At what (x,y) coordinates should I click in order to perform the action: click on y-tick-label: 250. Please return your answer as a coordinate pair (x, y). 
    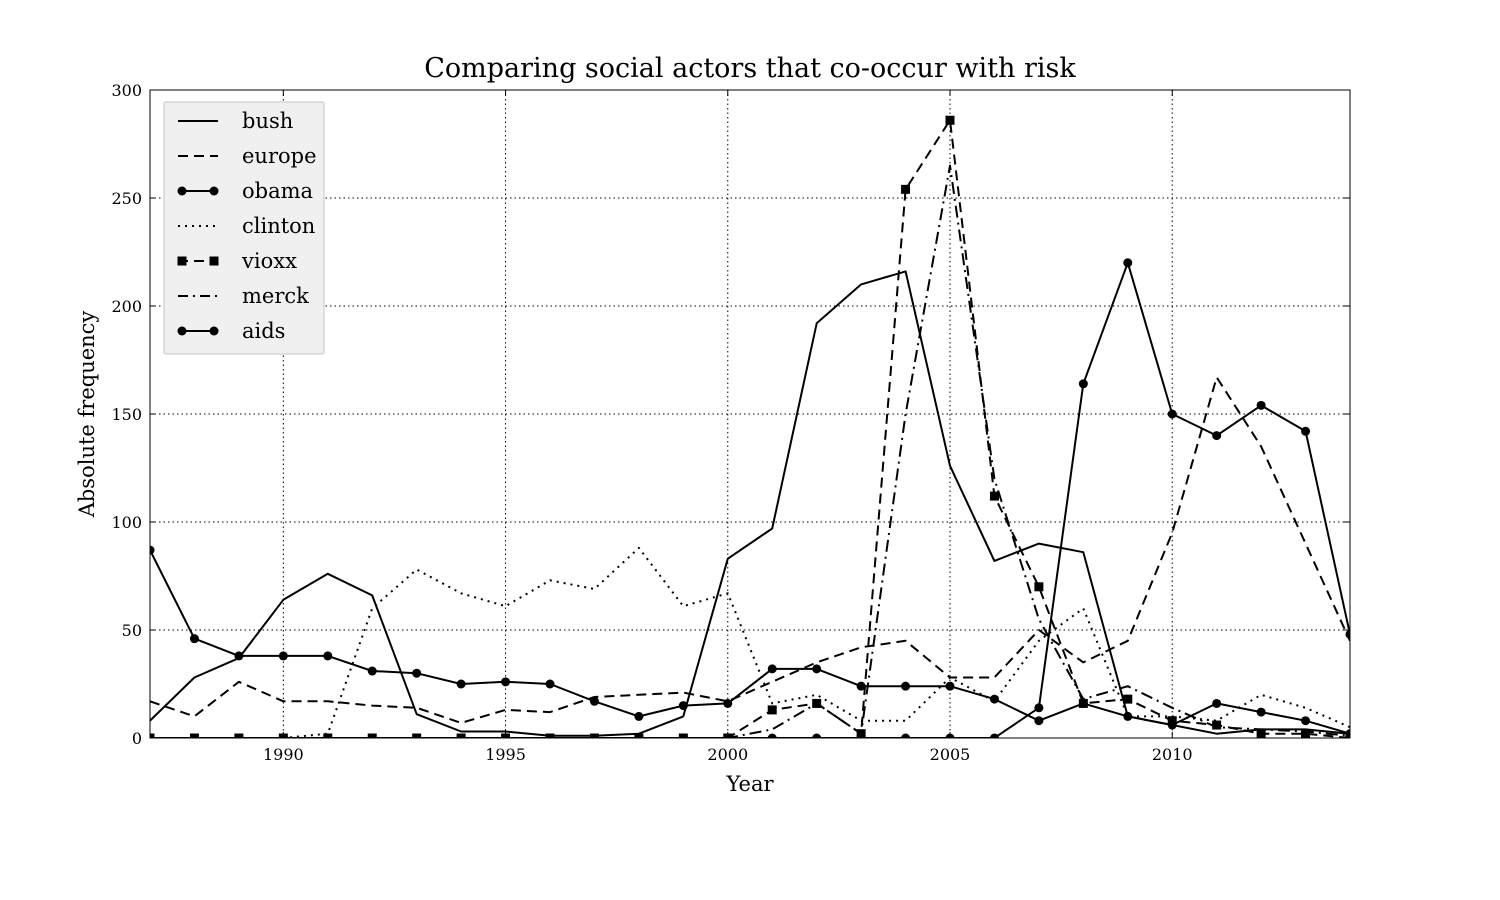
    Looking at the image, I should click on (126, 198).